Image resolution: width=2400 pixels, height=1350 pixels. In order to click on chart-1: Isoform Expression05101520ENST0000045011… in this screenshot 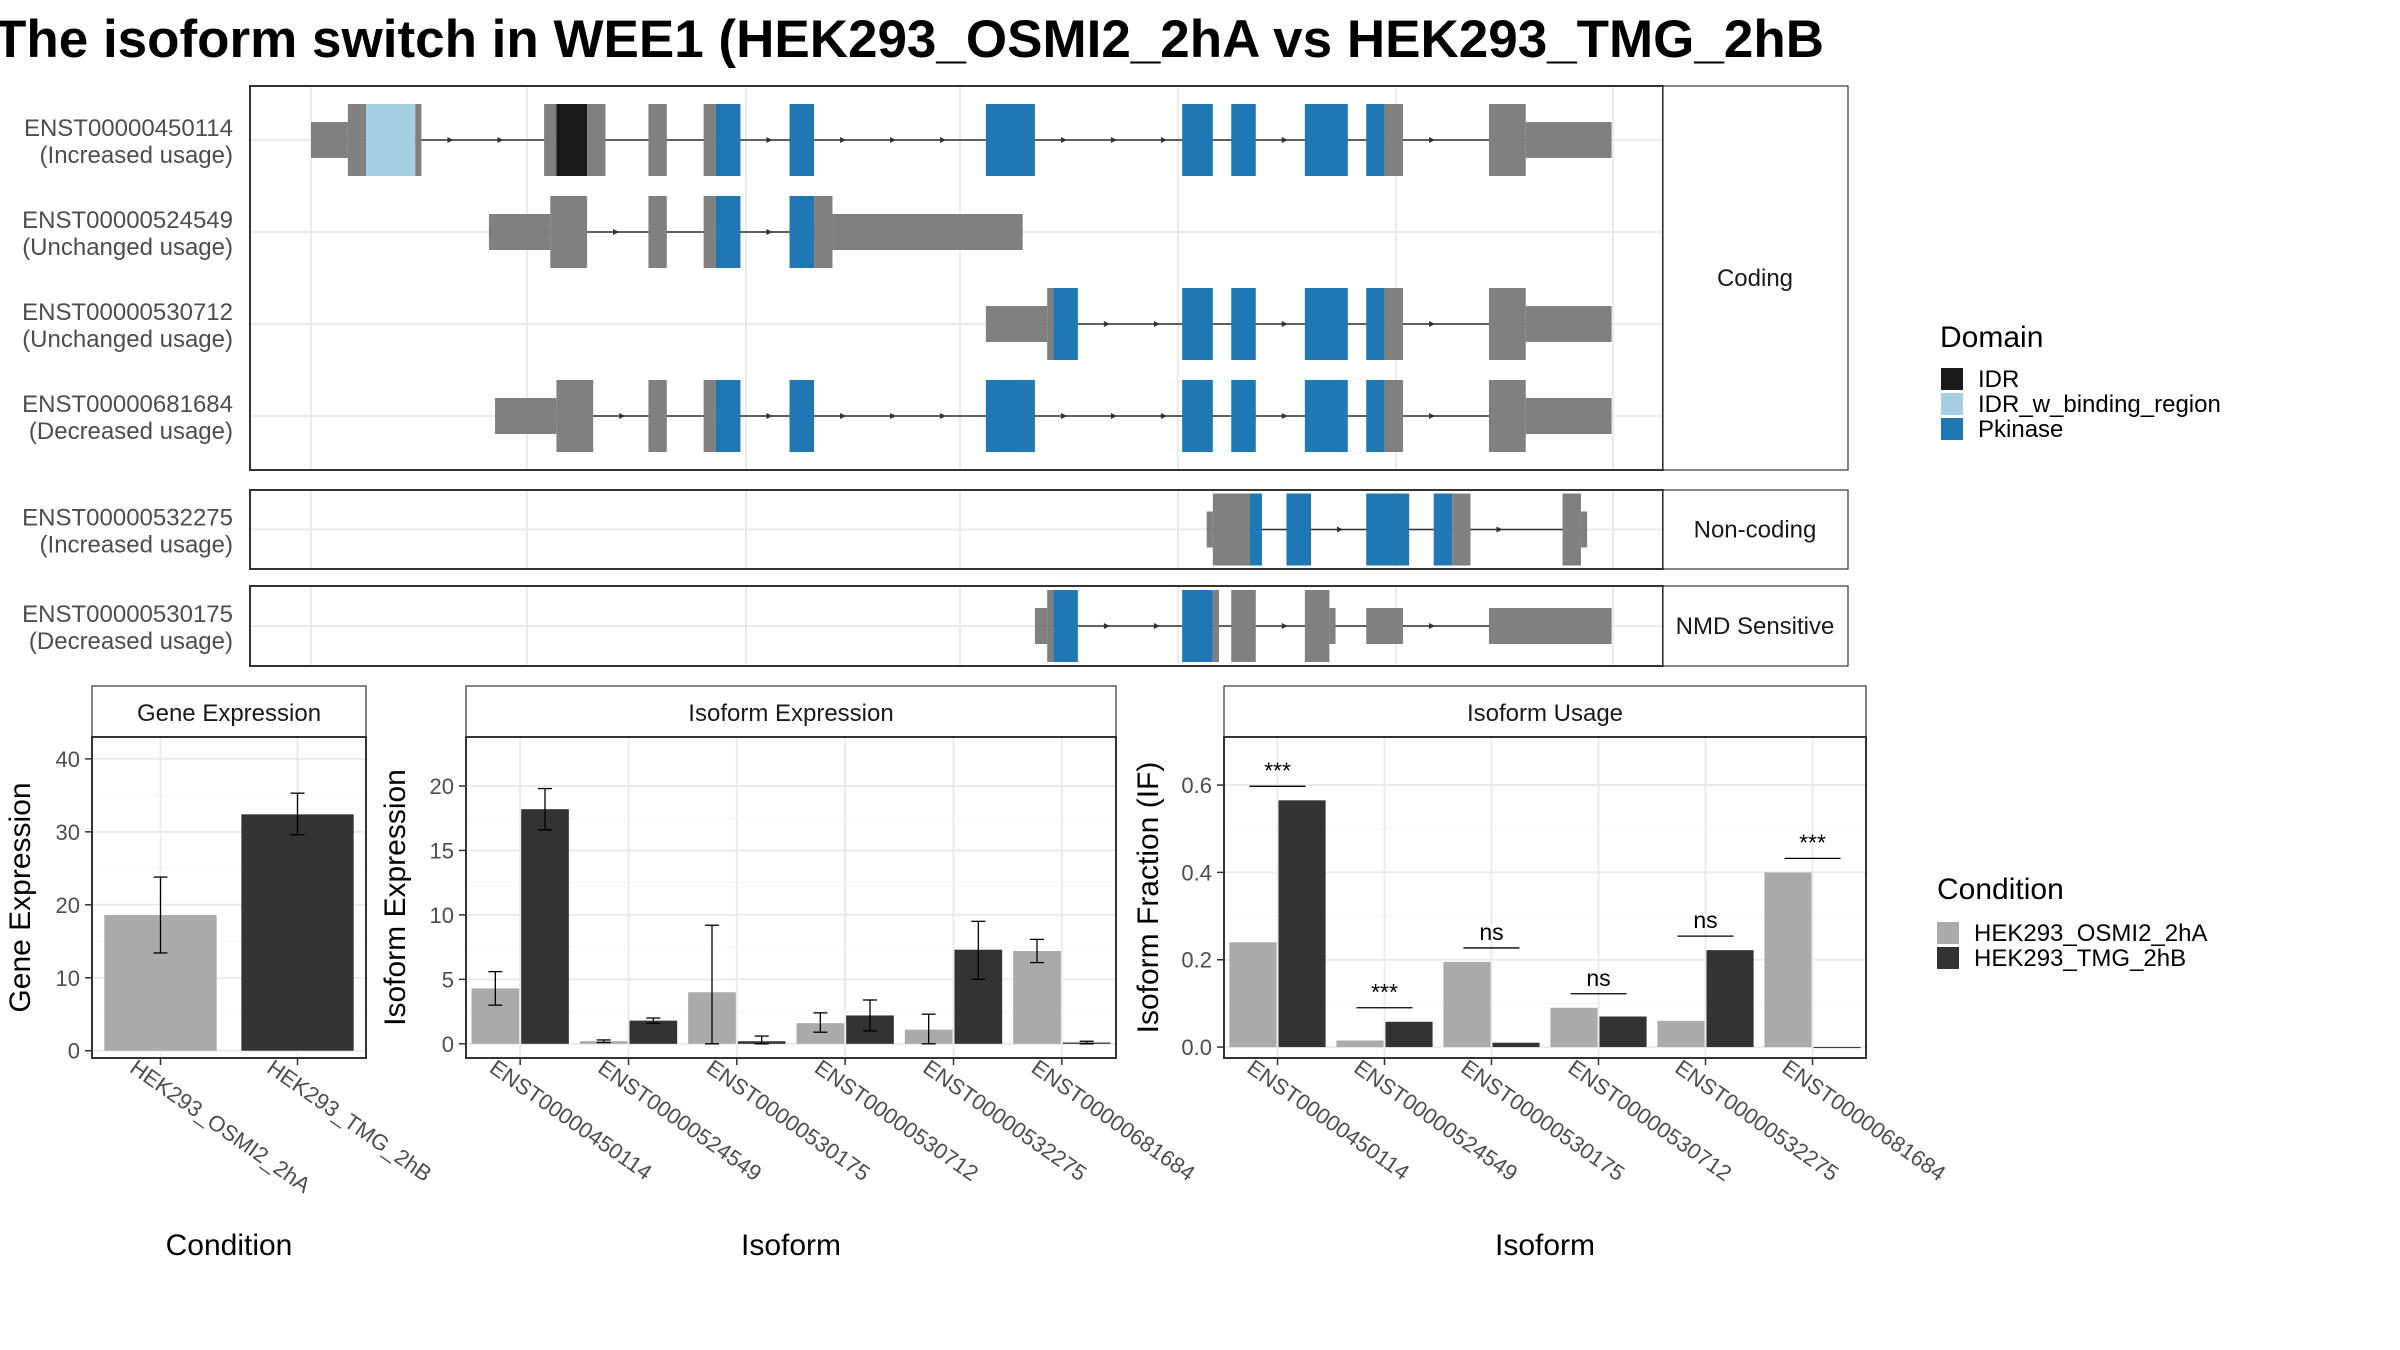, I will do `click(789, 973)`.